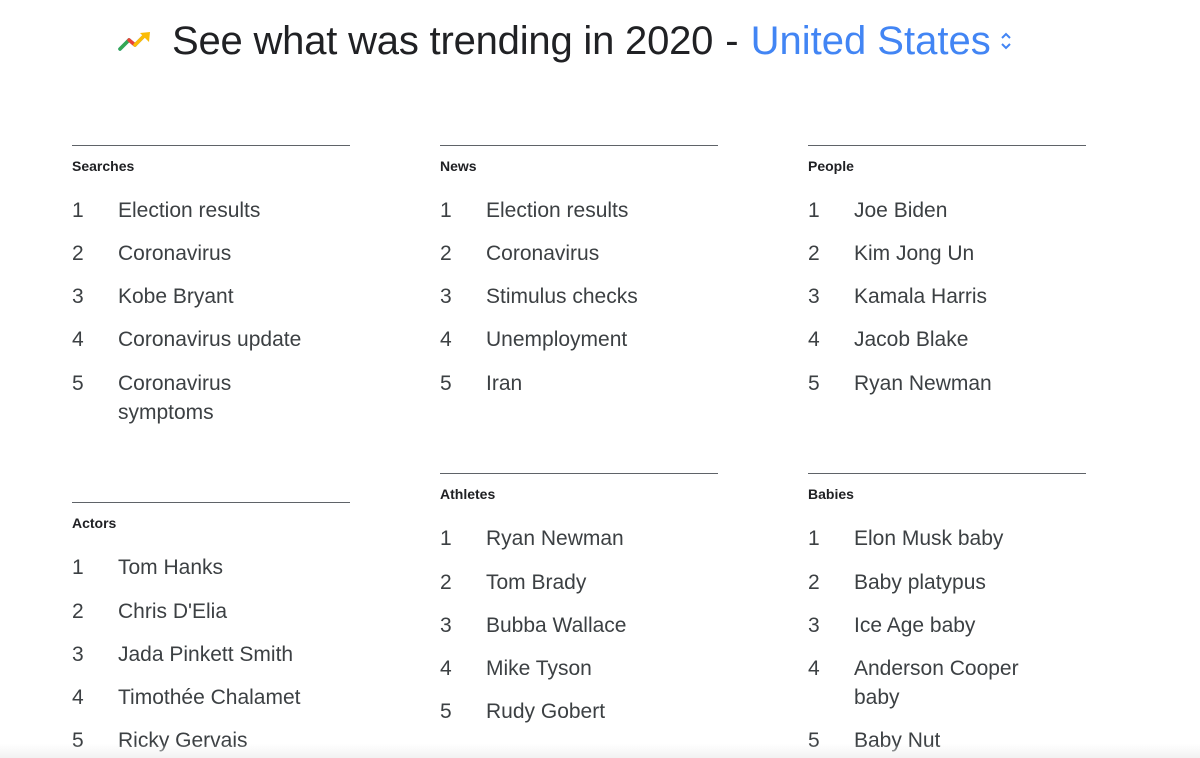 Image resolution: width=1200 pixels, height=758 pixels. Describe the element at coordinates (211, 618) in the screenshot. I see `list-item: 2 Chris D'Elia` at that location.